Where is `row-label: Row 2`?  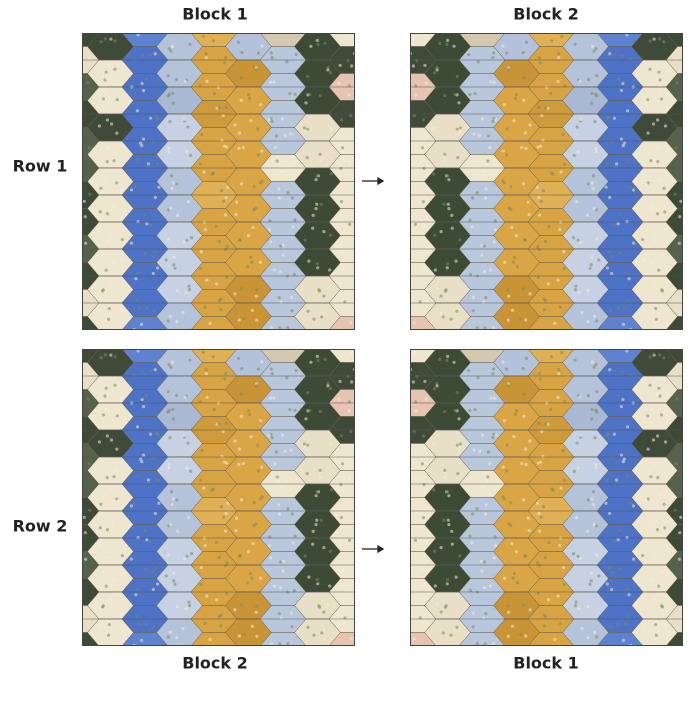
row-label: Row 2 is located at coordinates (40, 526).